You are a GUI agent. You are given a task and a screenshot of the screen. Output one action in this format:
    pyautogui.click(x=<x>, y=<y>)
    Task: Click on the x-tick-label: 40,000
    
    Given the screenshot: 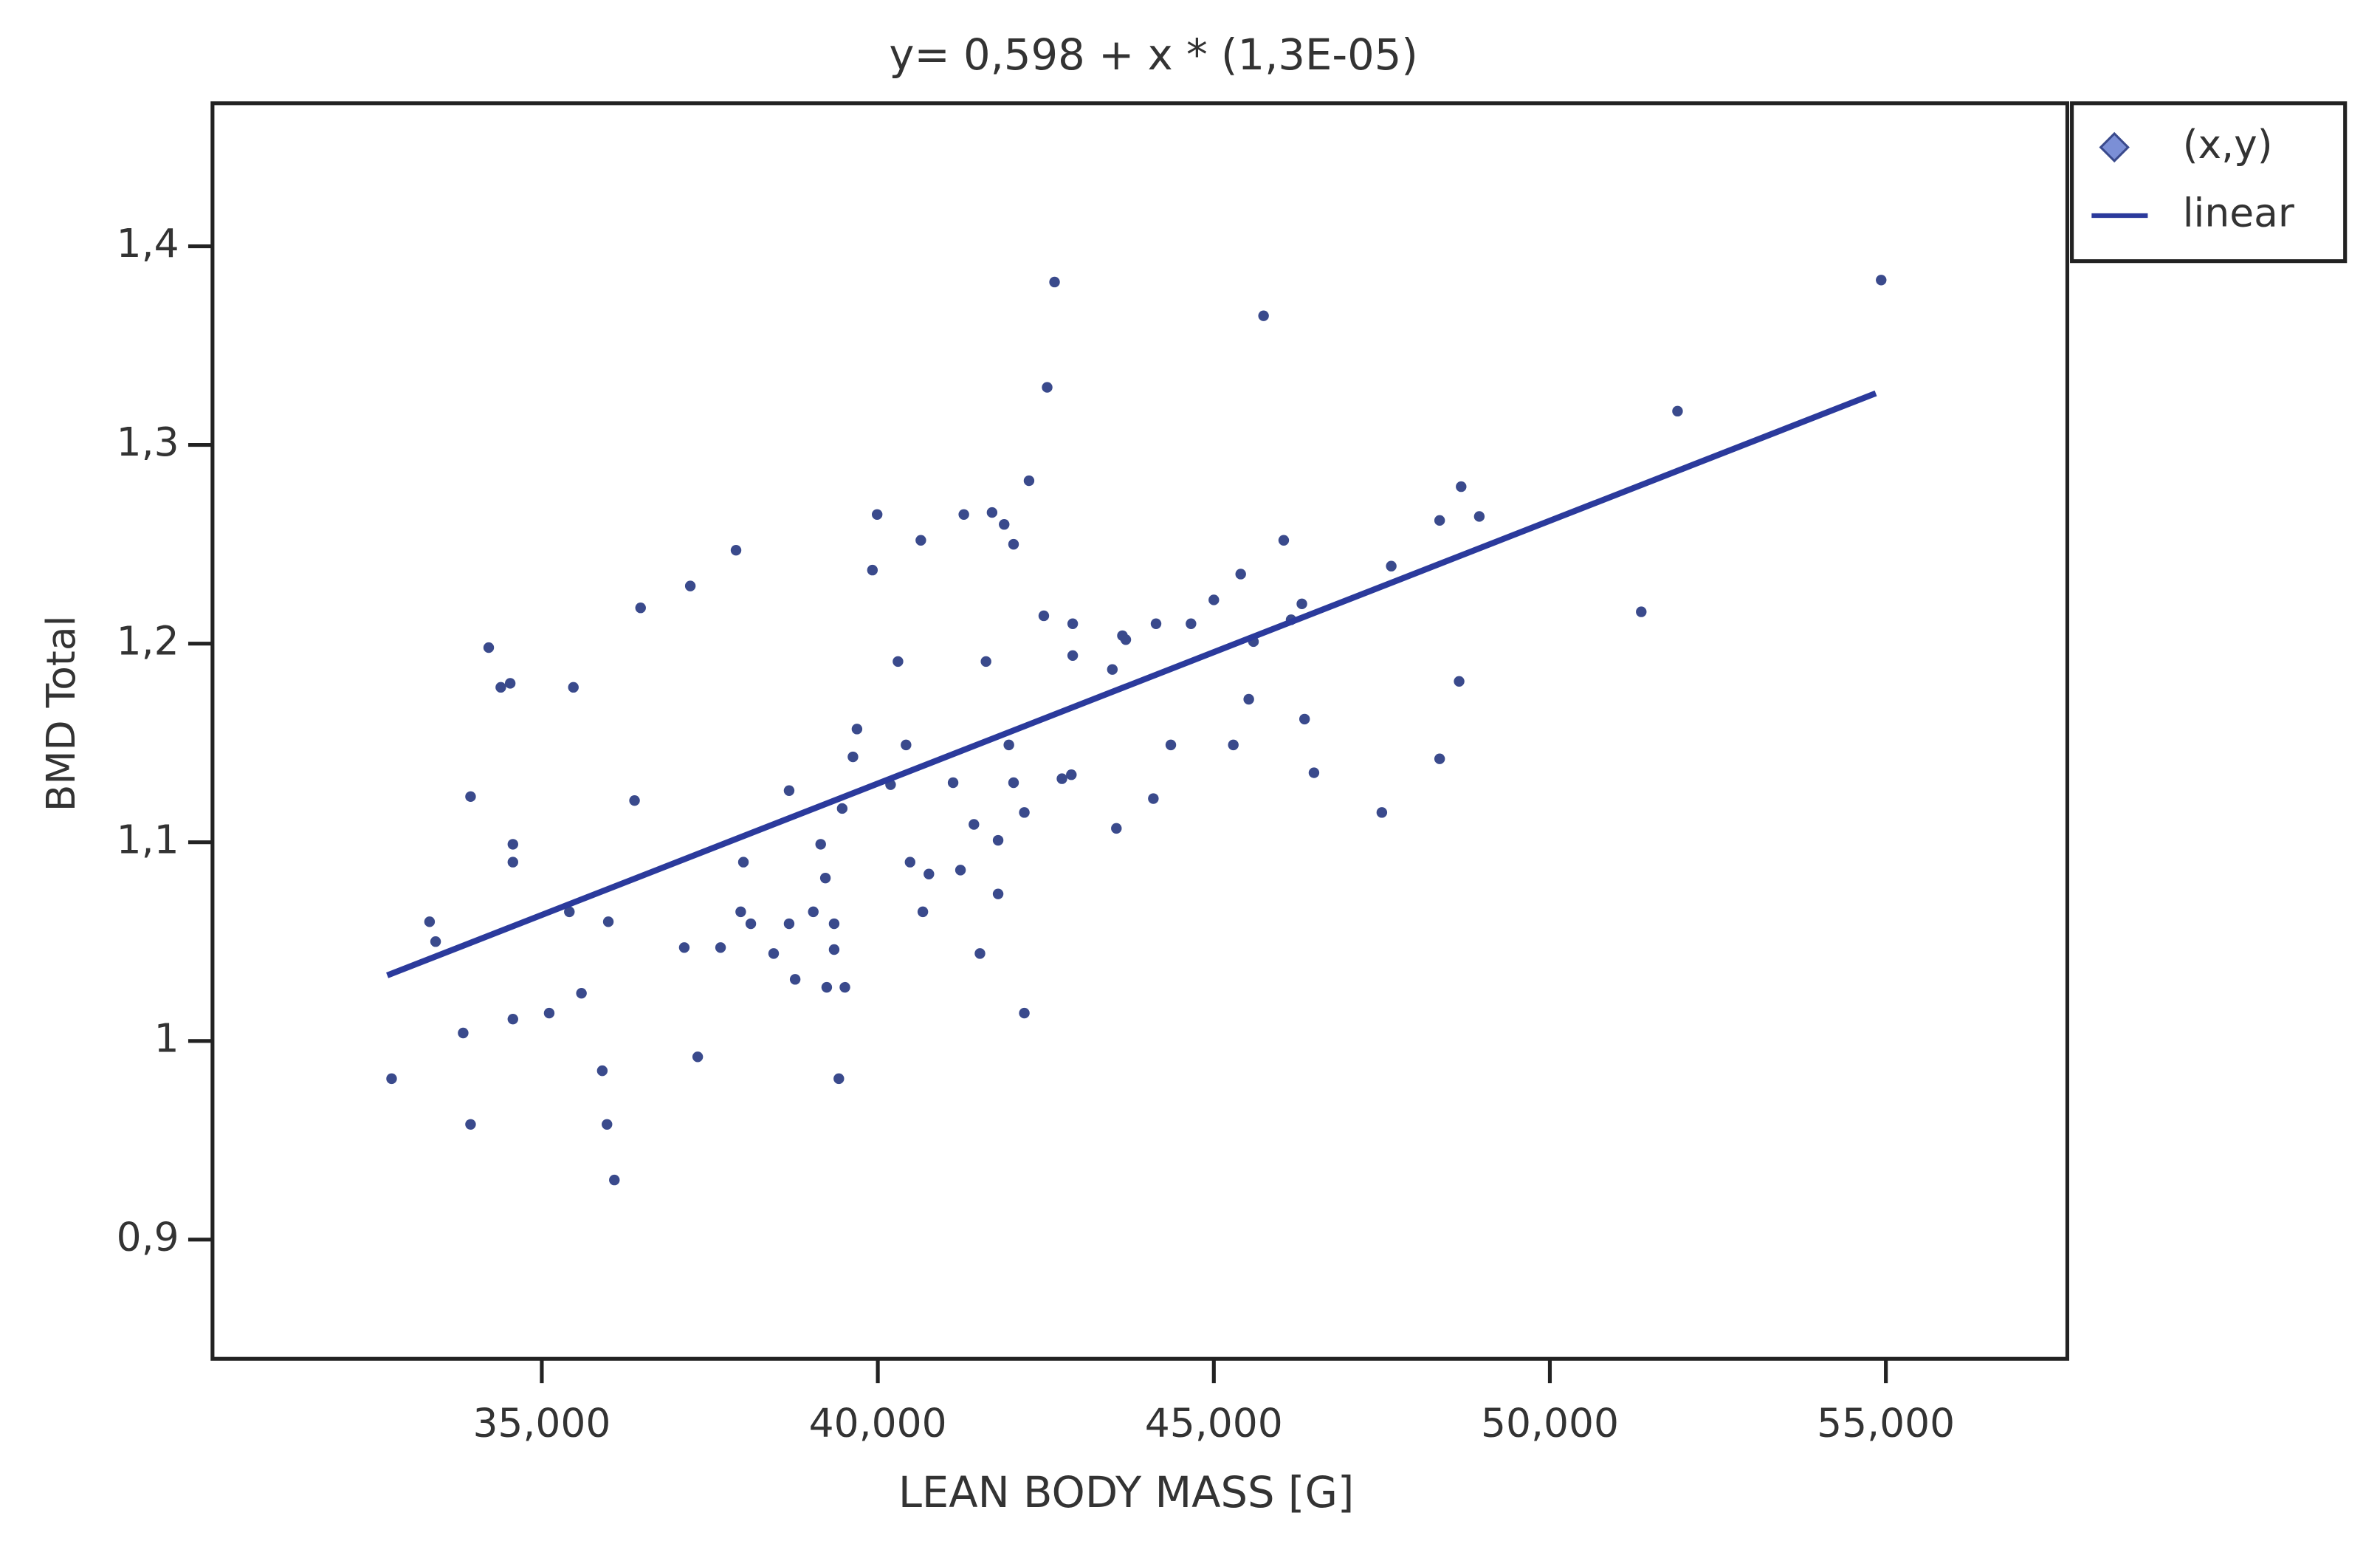 What is the action you would take?
    pyautogui.click(x=878, y=1422)
    